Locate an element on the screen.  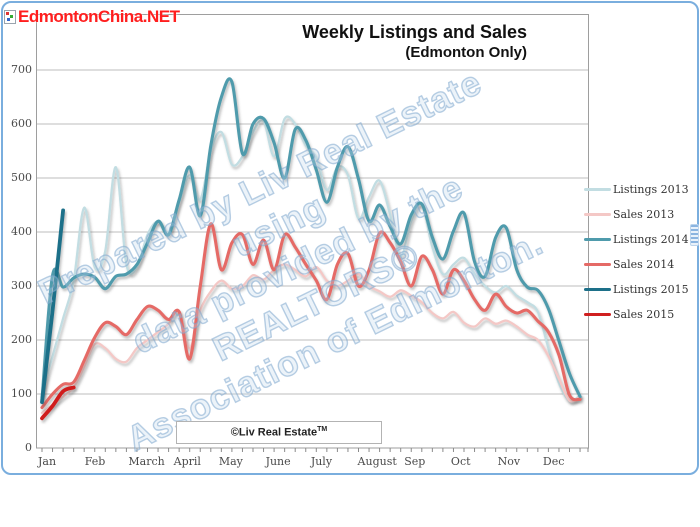
resize-handle-icon is located at coordinates (694, 235).